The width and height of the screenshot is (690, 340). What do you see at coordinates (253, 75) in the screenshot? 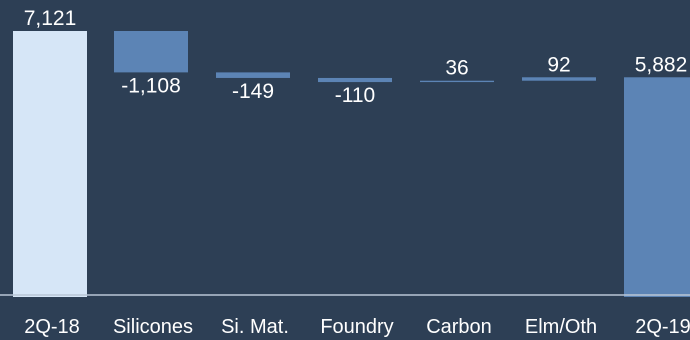
I see `bar-si-mat` at bounding box center [253, 75].